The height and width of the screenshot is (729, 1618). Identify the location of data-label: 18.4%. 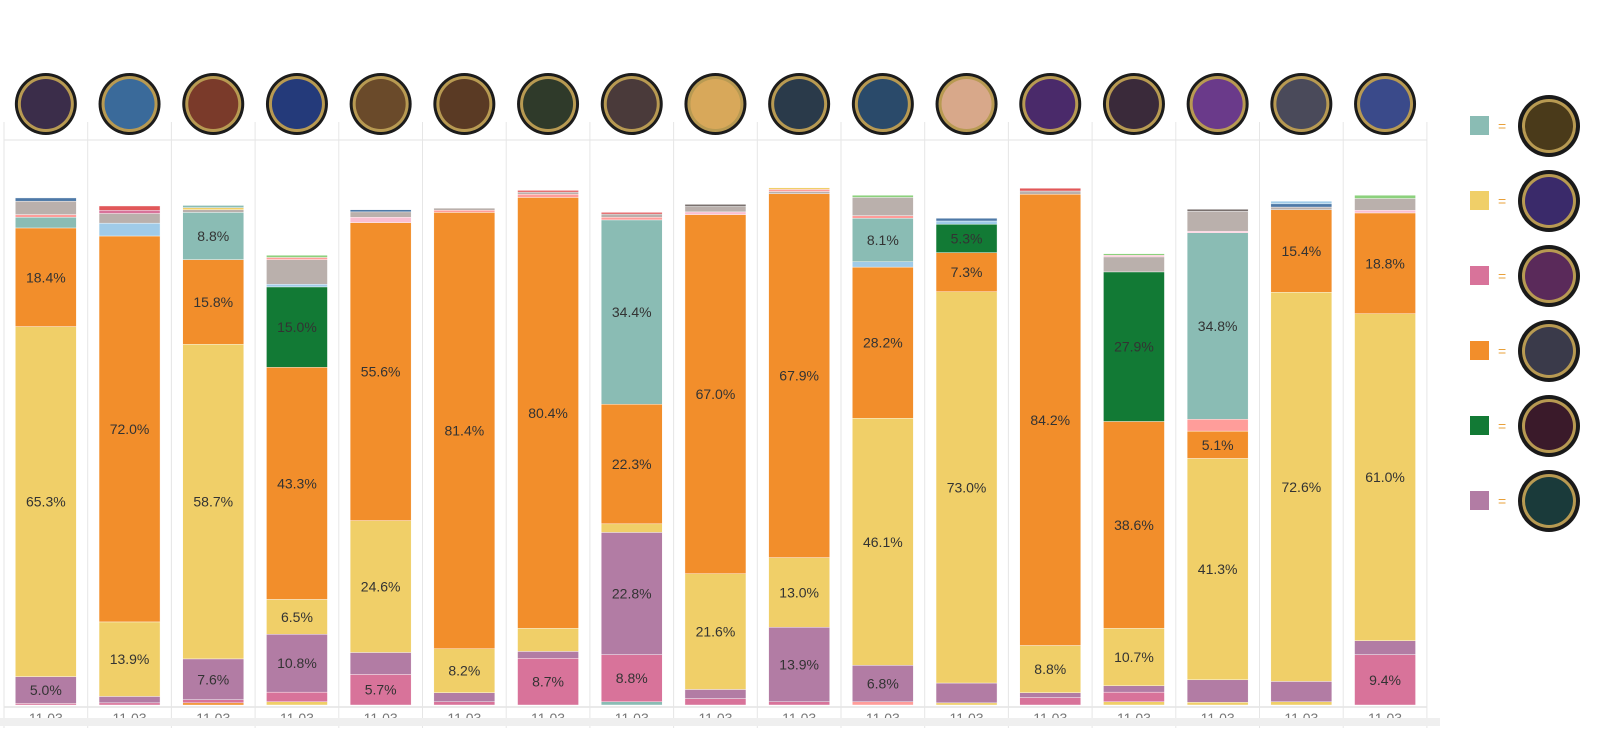
(46, 277).